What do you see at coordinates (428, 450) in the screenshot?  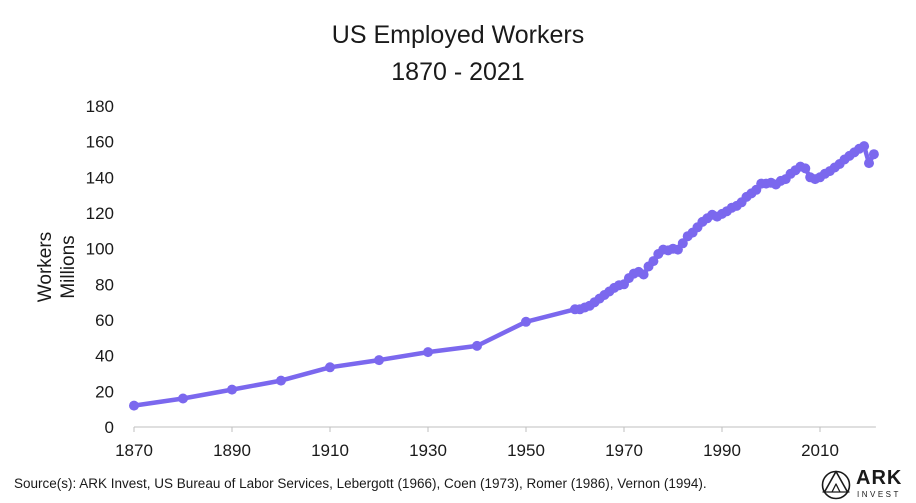 I see `x-tick-label: 1930` at bounding box center [428, 450].